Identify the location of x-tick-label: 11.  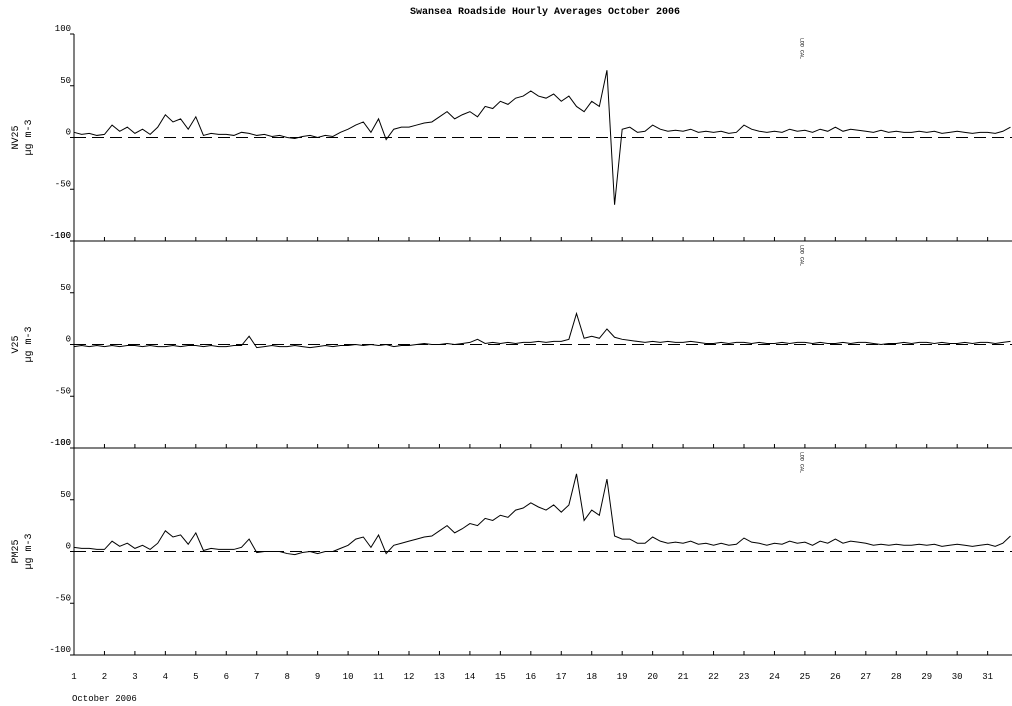
(378, 677).